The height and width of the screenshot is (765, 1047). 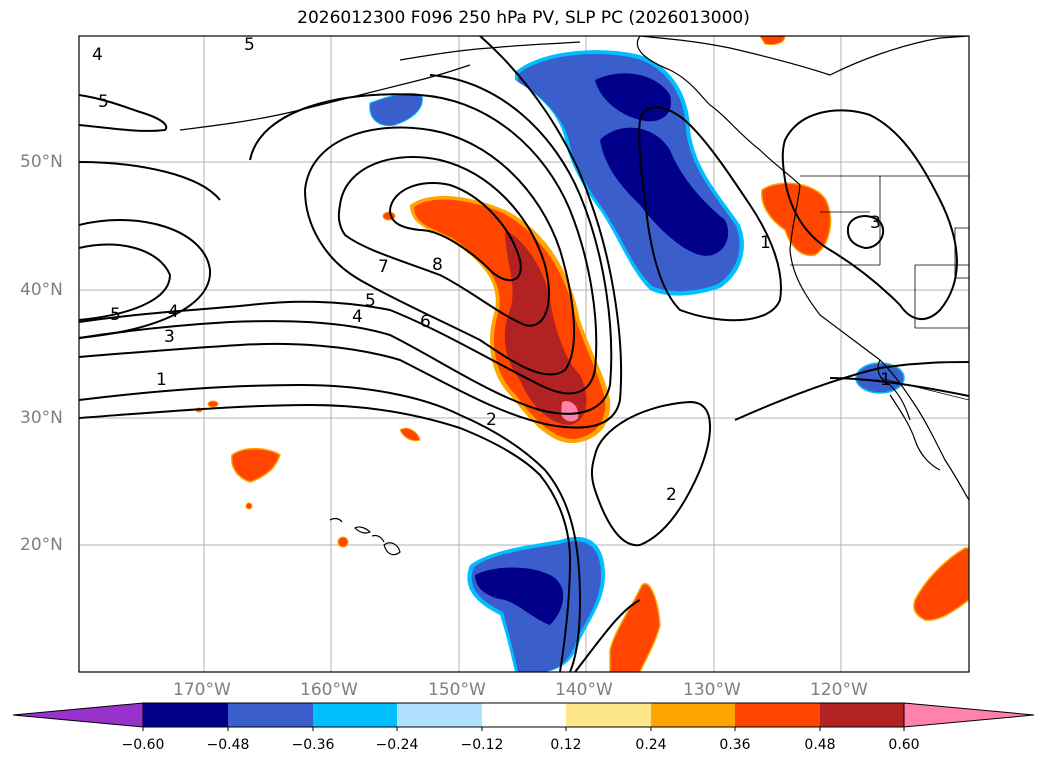 What do you see at coordinates (882, 380) in the screenshot?
I see `contour-label: -1` at bounding box center [882, 380].